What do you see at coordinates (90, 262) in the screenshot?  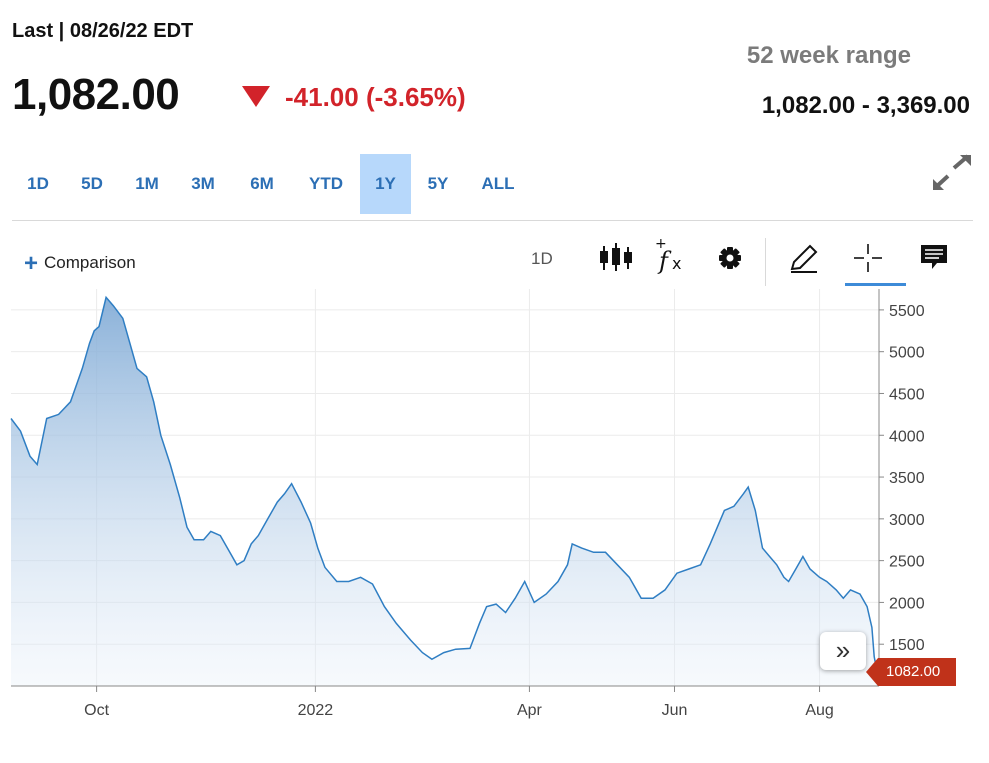 I see `comparison-label: Comparison` at bounding box center [90, 262].